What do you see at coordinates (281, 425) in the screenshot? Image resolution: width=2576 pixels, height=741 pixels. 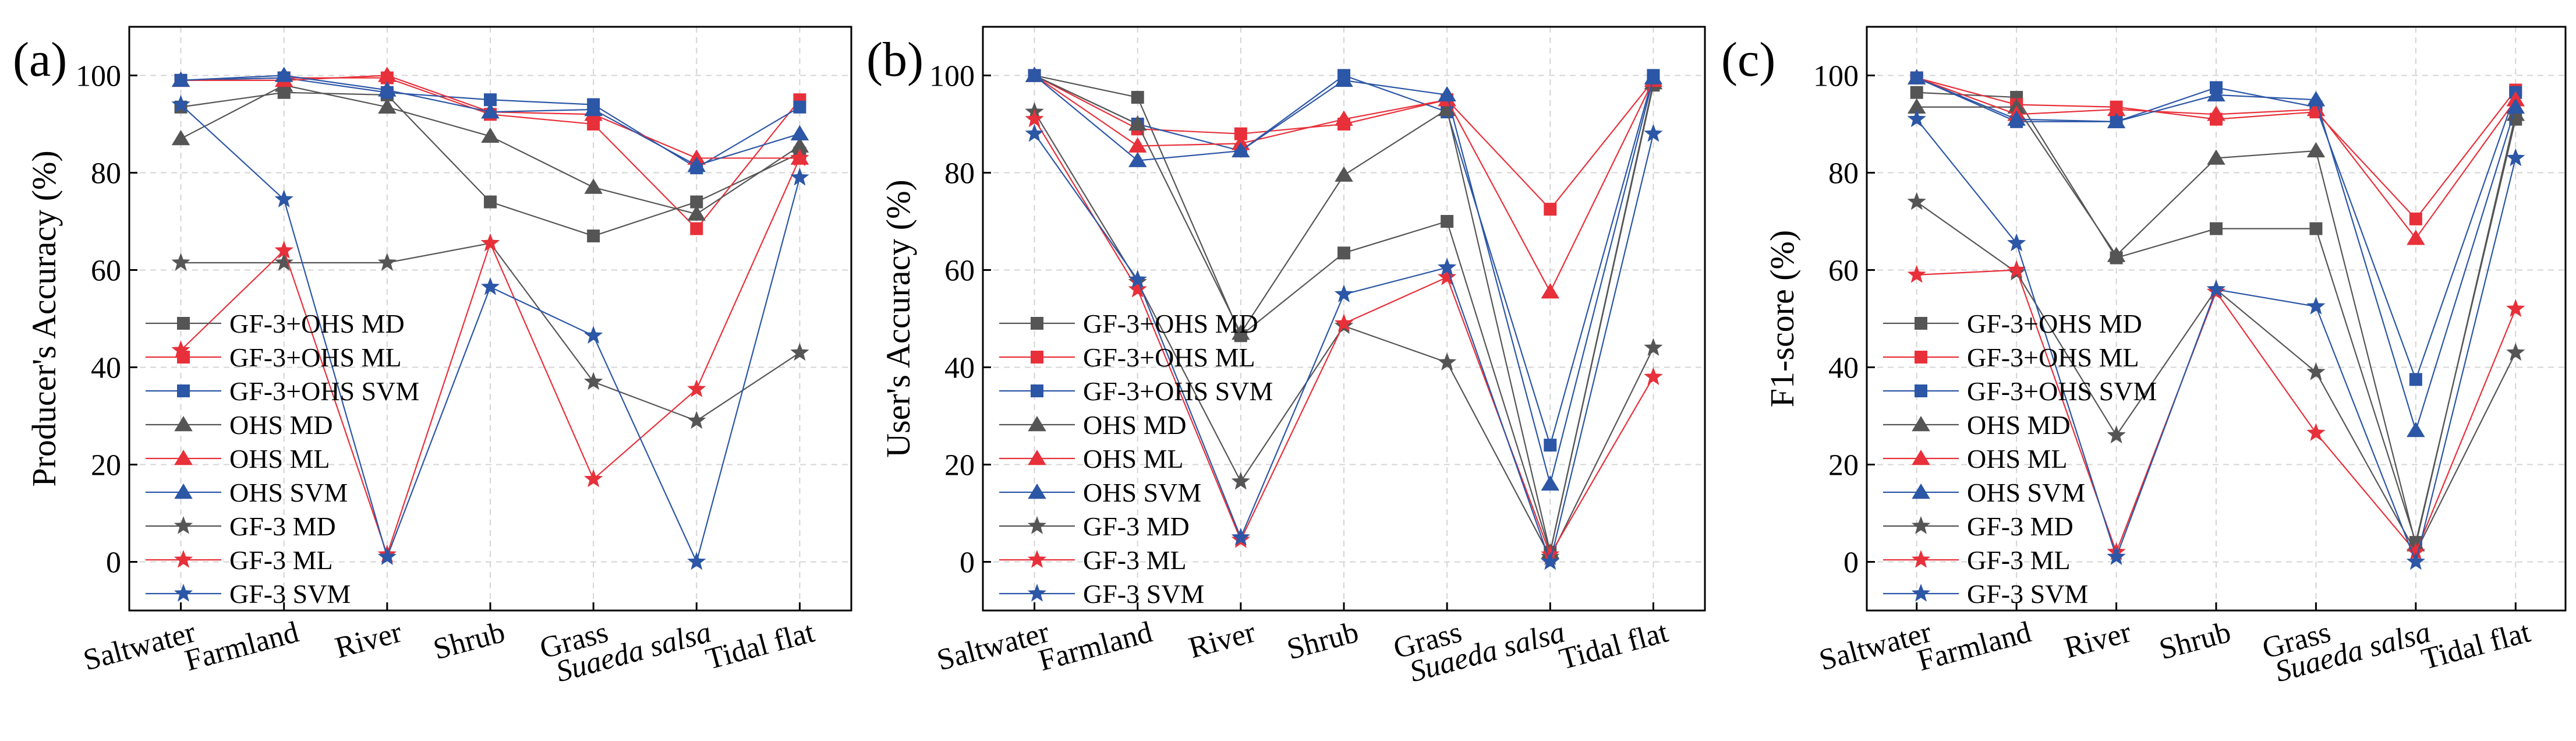 I see `legend-label-ohs-md: OHS MD` at bounding box center [281, 425].